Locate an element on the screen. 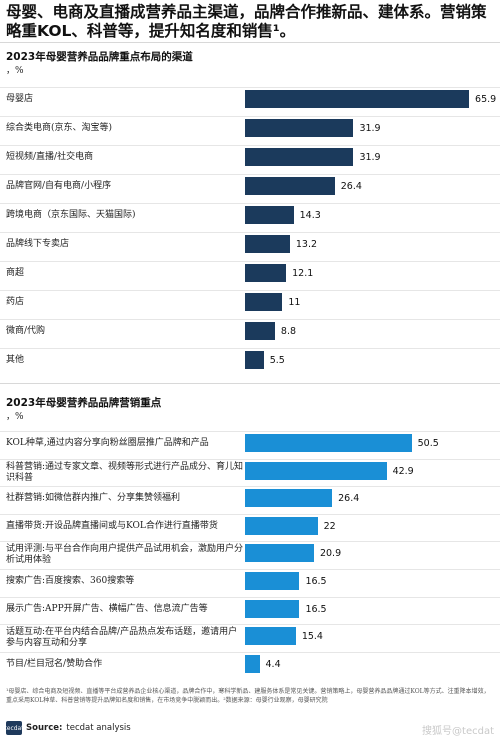  chart-title-marketing: 2023年母婴营养品品牌营销重点 is located at coordinates (84, 403).